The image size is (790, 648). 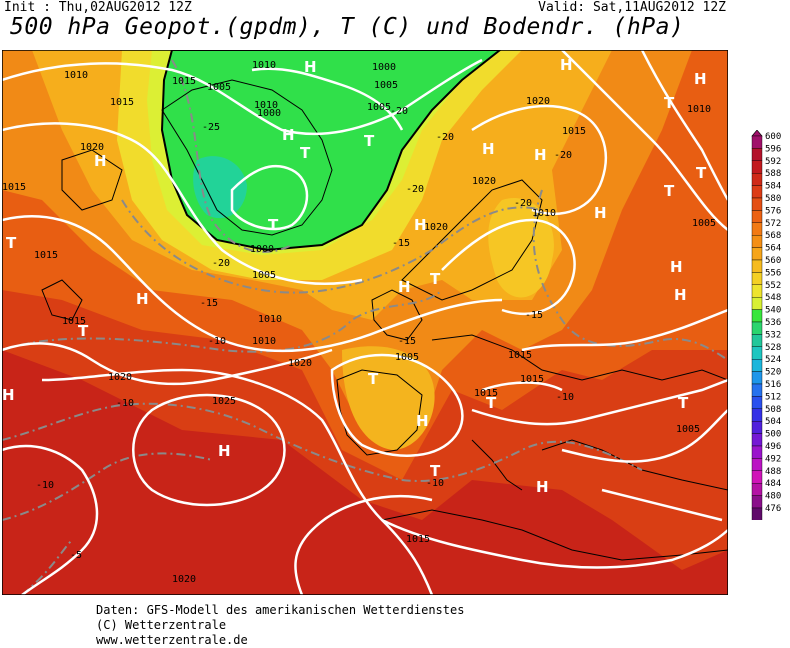 What do you see at coordinates (773, 236) in the screenshot?
I see `scale-label: 568` at bounding box center [773, 236].